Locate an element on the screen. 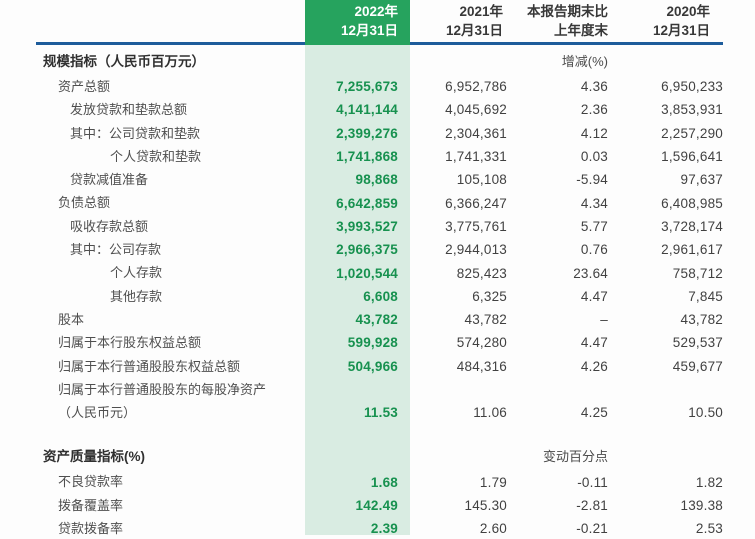 The image size is (755, 539). value-2020: 6,950,233 is located at coordinates (692, 87).